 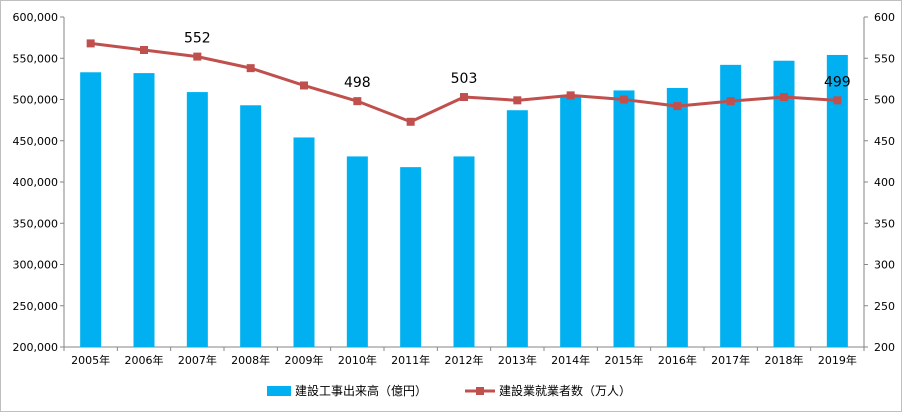 I want to click on line-point-2012年, so click(x=464, y=97).